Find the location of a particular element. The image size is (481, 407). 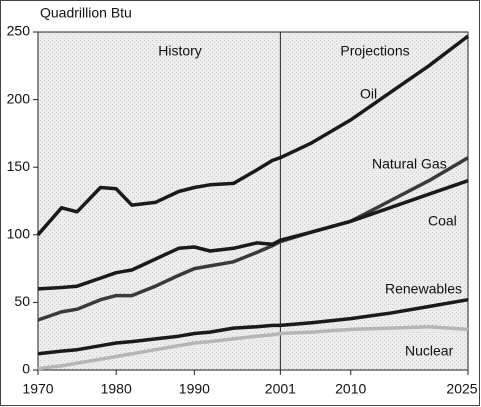

y-tick-label: 150 is located at coordinates (19, 166).